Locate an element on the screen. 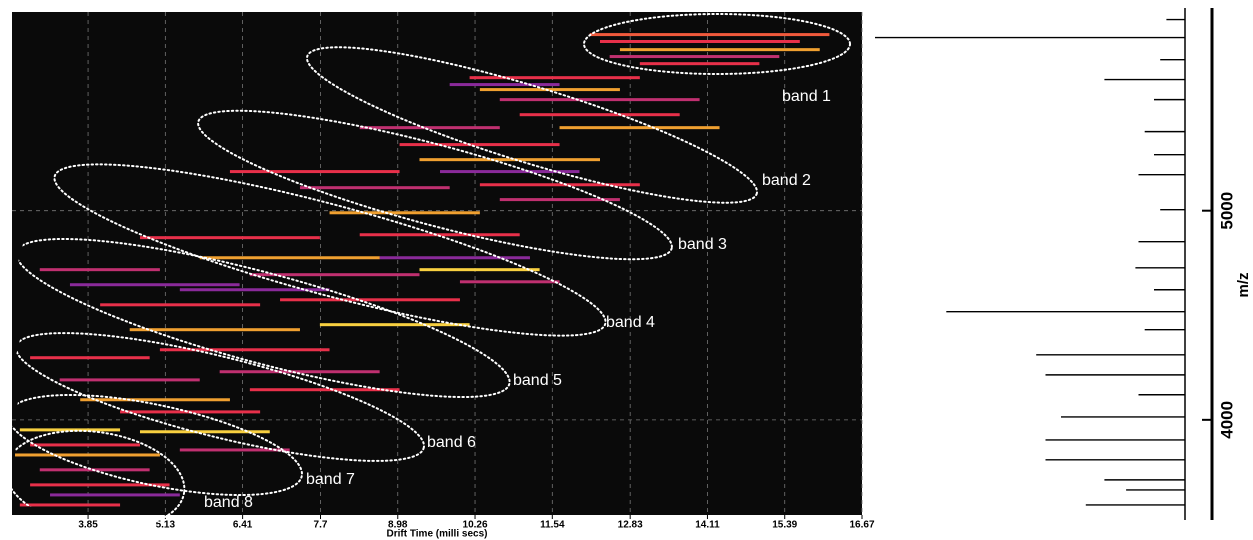  x-tick-label: 10.26 is located at coordinates (475, 525).